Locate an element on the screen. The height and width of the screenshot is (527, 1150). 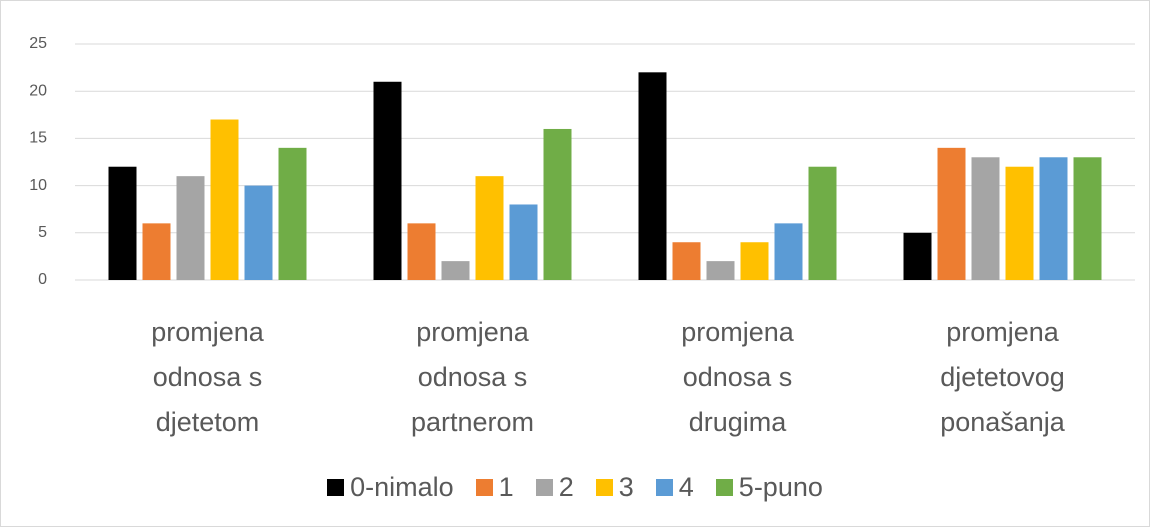
x-tick-label: promjena odnosa s drugima is located at coordinates (737, 377).